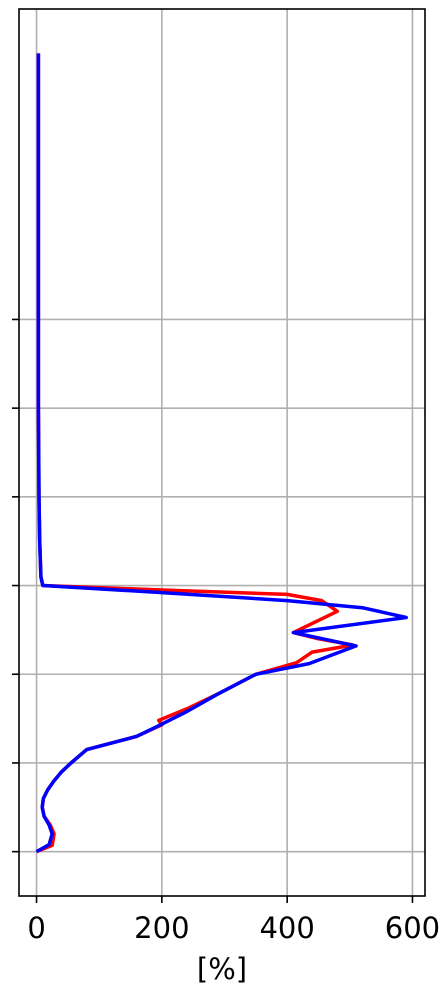 The image size is (444, 989). Describe the element at coordinates (222, 969) in the screenshot. I see `x-axis-label: [%]` at that location.